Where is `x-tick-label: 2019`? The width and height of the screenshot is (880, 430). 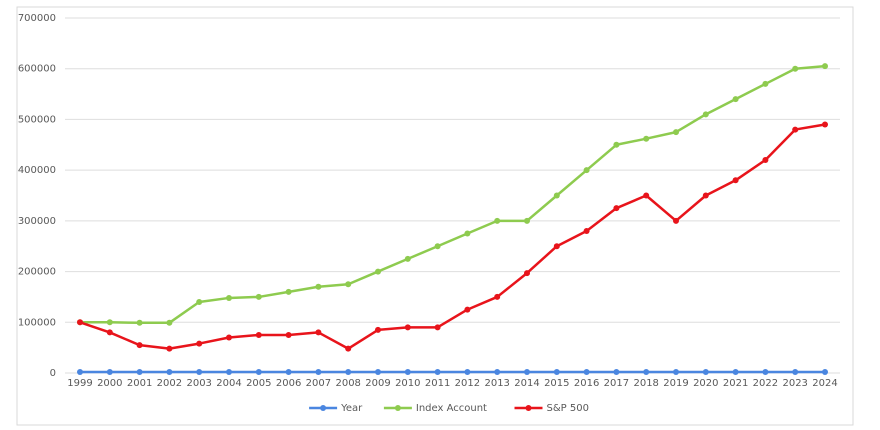 x-tick-label: 2019 is located at coordinates (675, 383).